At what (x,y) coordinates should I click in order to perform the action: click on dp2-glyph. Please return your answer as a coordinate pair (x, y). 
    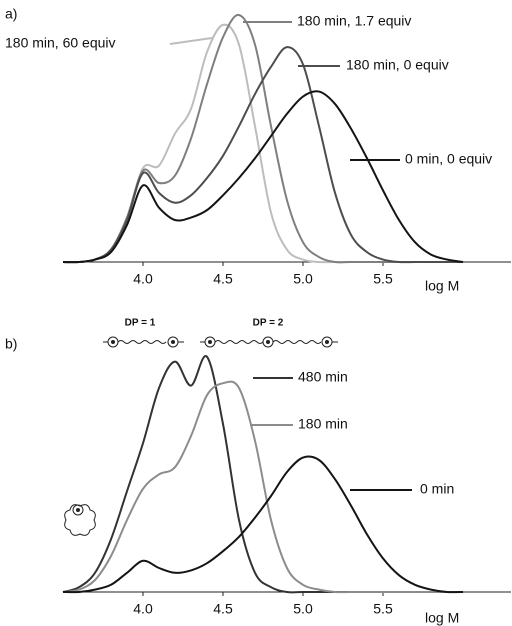
    Looking at the image, I should click on (269, 342).